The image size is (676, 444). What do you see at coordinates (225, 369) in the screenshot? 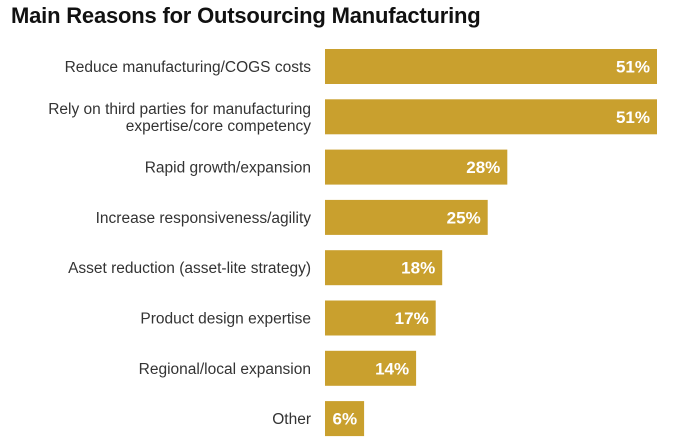
I see `category-label-7: Regional/local expansion` at bounding box center [225, 369].